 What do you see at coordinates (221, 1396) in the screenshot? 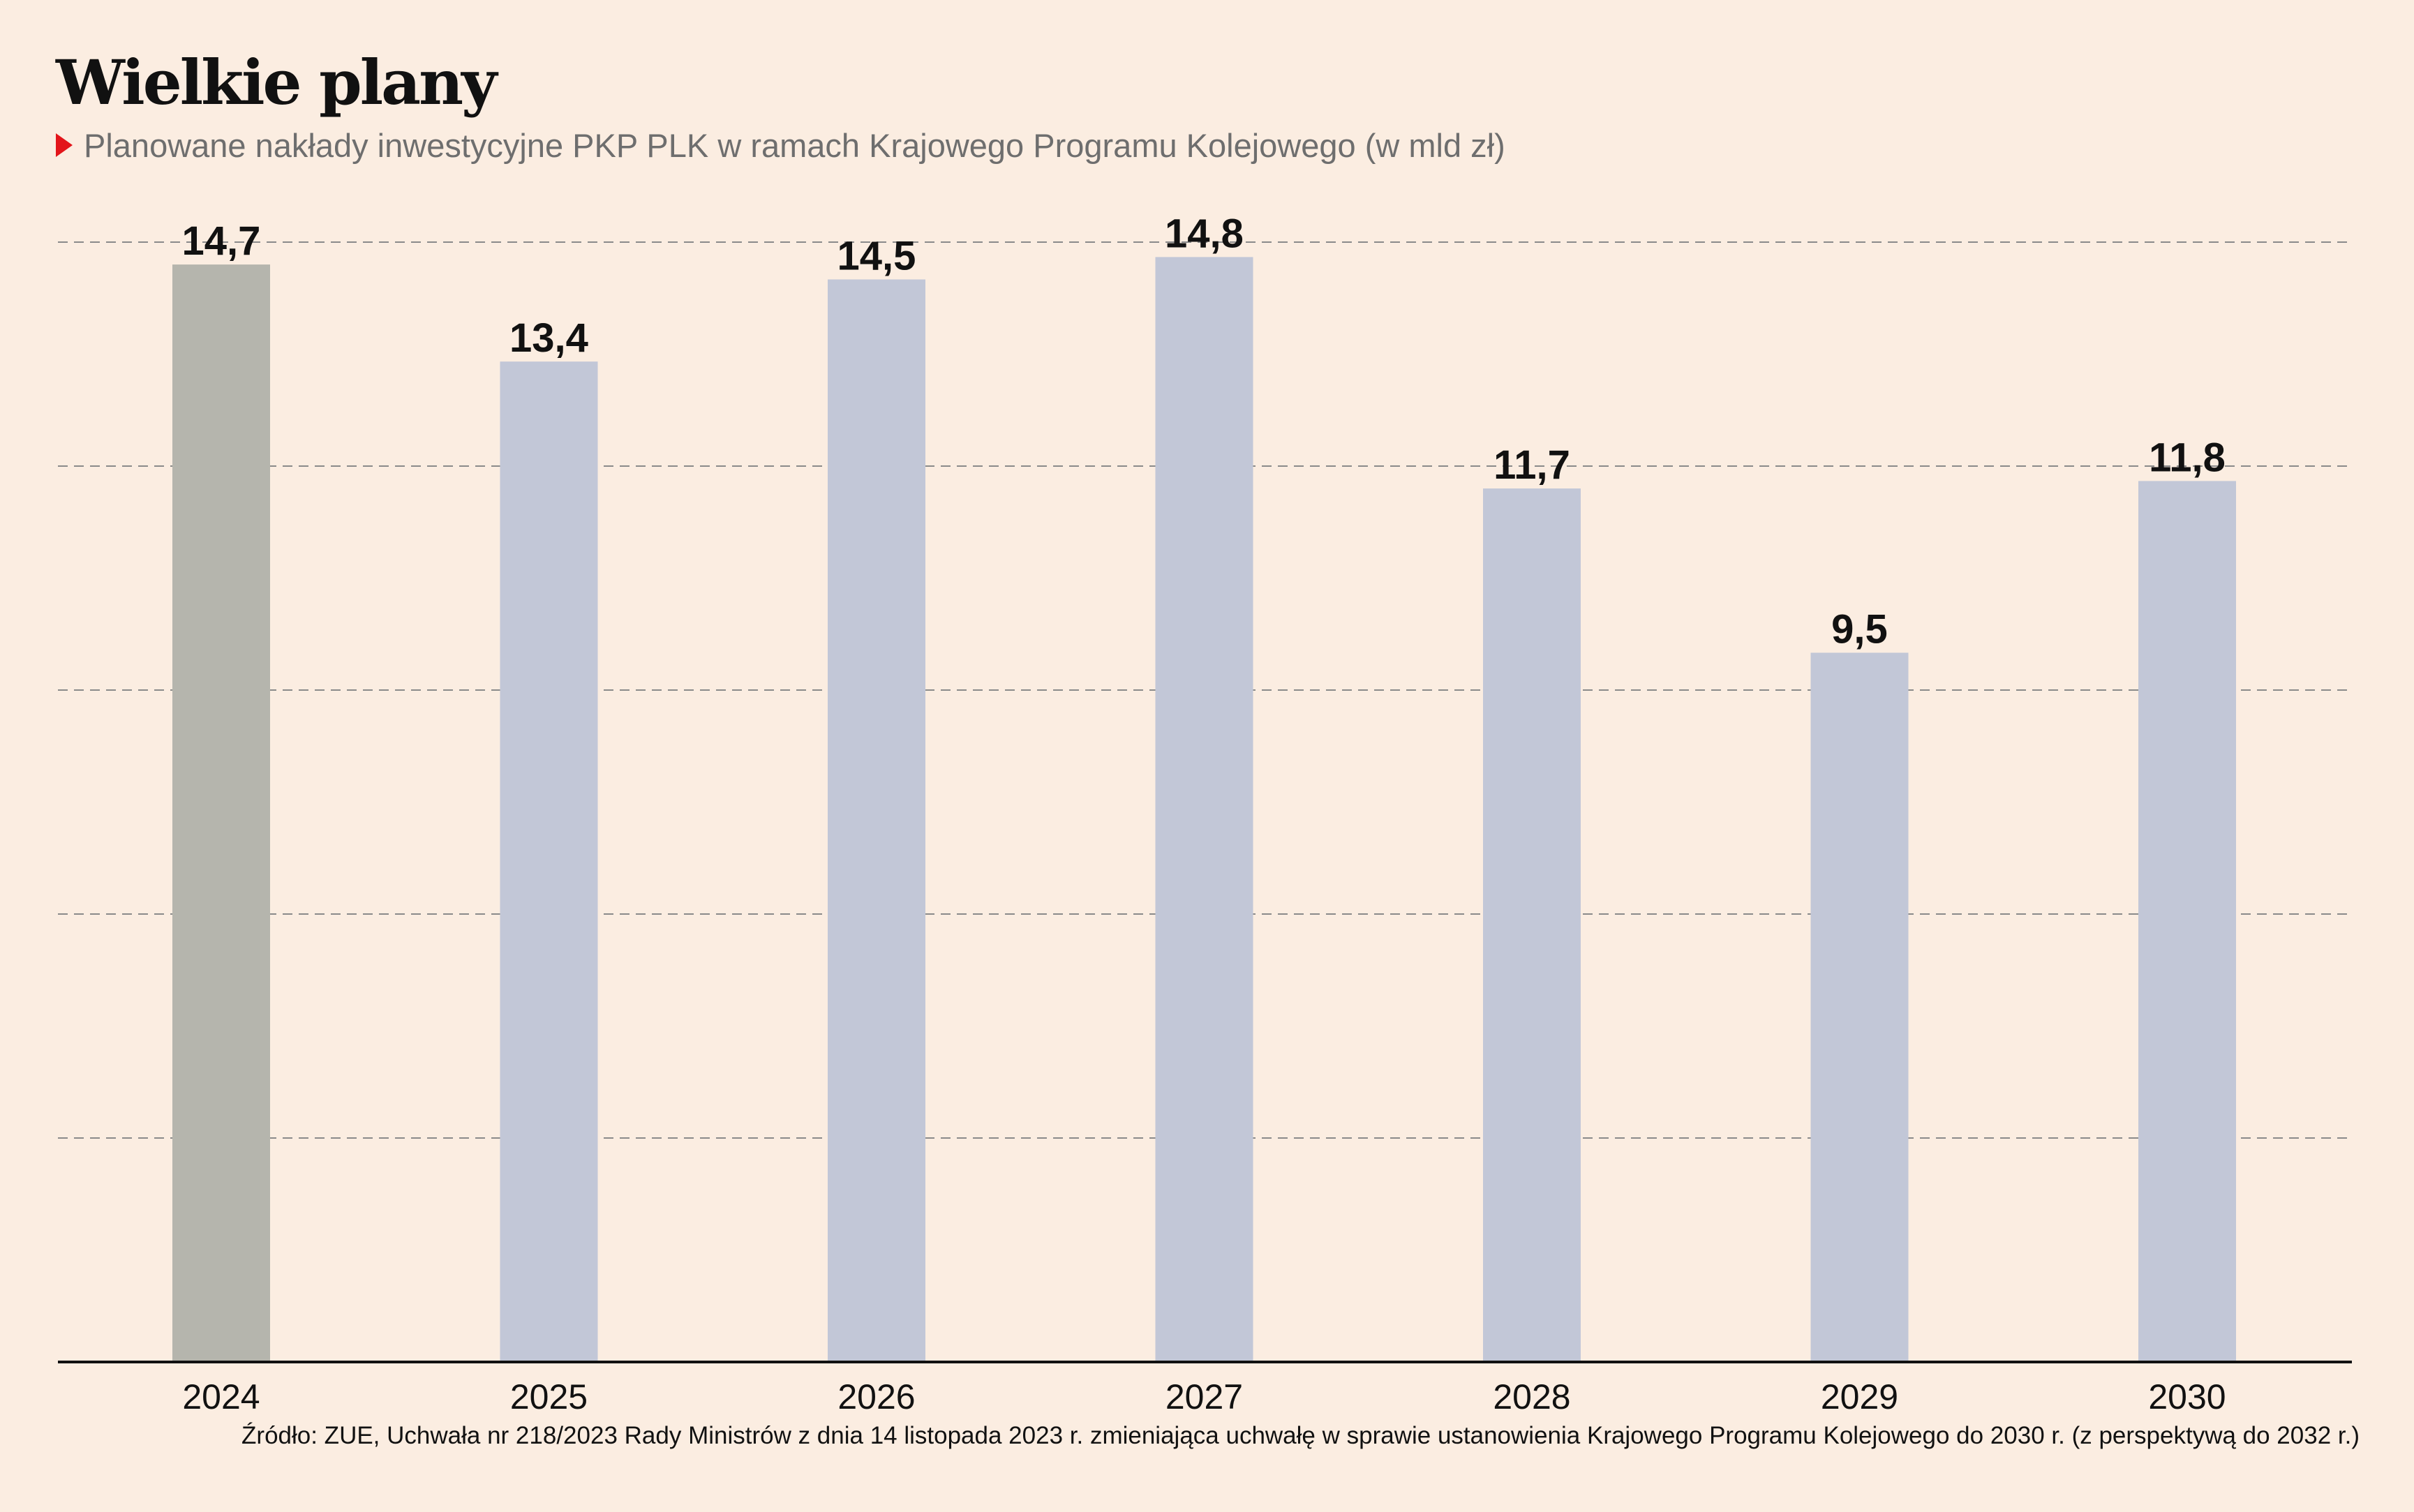
I see `x-tick-label-2024: 2024` at bounding box center [221, 1396].